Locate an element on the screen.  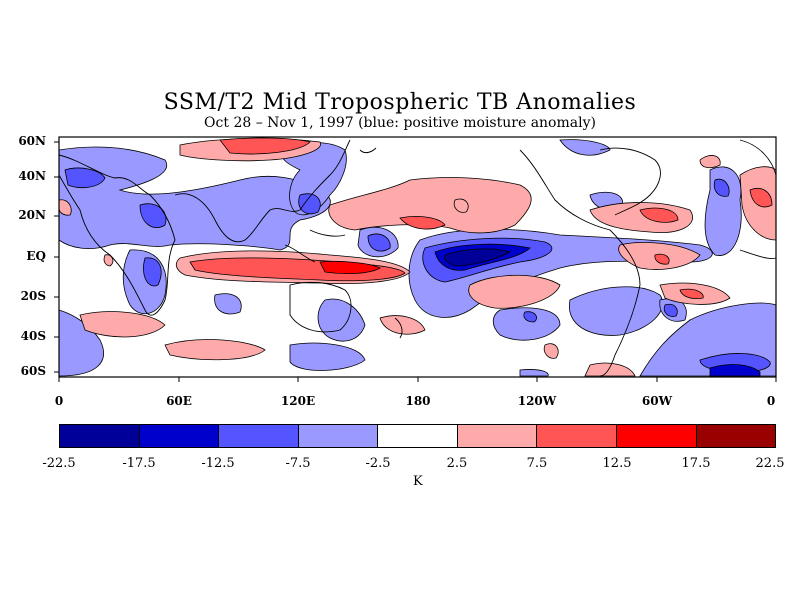
strong-positive-region is located at coordinates (350, 267).